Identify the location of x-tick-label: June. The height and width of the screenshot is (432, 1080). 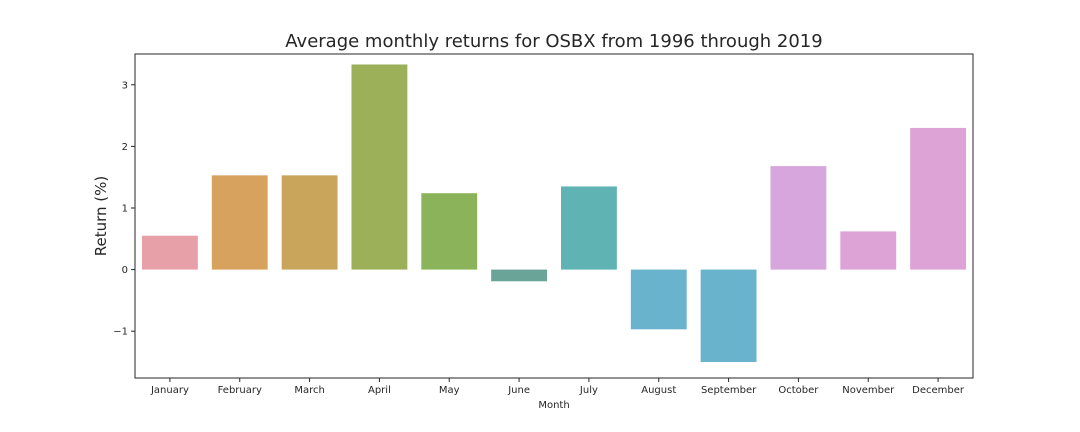
(518, 390).